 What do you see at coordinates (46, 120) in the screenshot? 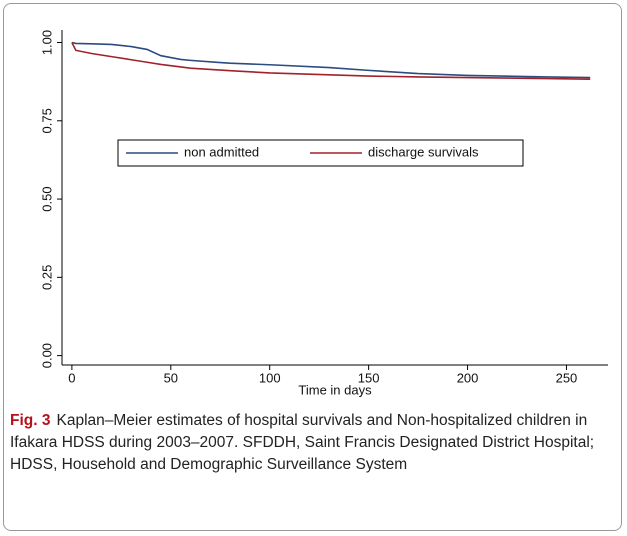
I see `y-tick-label: 0.75` at bounding box center [46, 120].